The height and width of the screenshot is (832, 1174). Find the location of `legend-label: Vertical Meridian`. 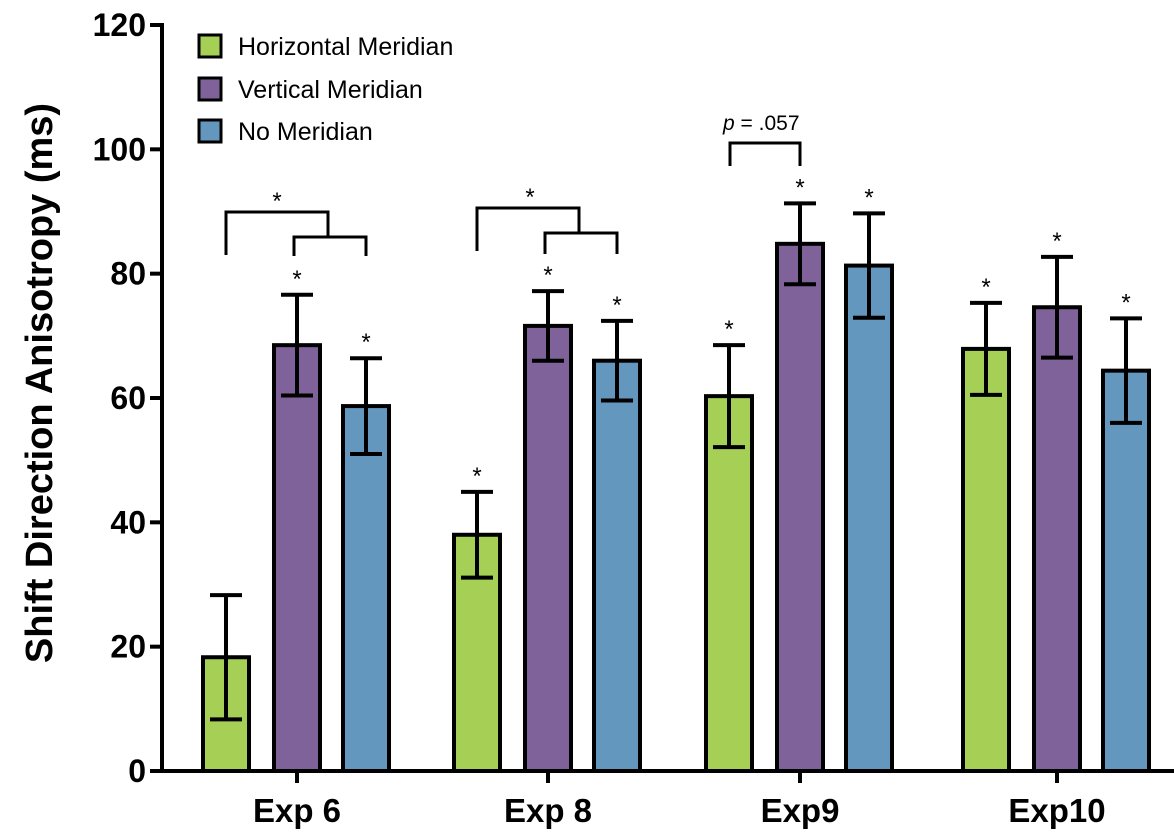

legend-label: Vertical Meridian is located at coordinates (330, 90).